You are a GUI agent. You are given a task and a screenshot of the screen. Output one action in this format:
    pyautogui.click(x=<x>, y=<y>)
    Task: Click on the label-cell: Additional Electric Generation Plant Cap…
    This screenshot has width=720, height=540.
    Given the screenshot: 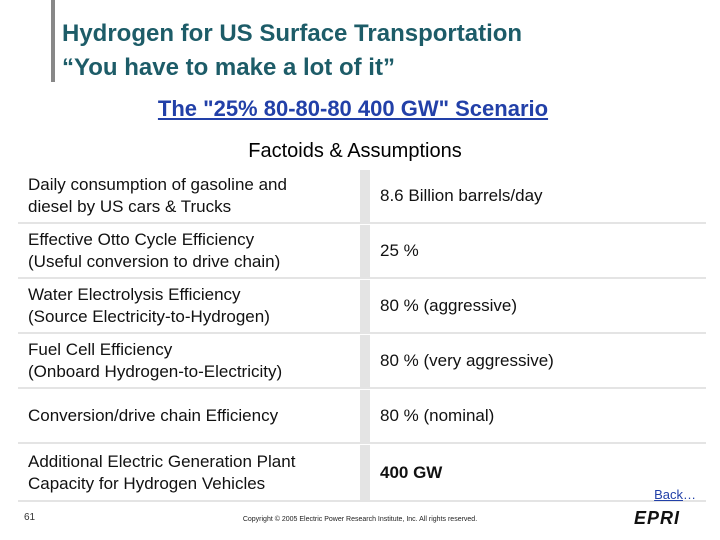 What is the action you would take?
    pyautogui.click(x=194, y=472)
    